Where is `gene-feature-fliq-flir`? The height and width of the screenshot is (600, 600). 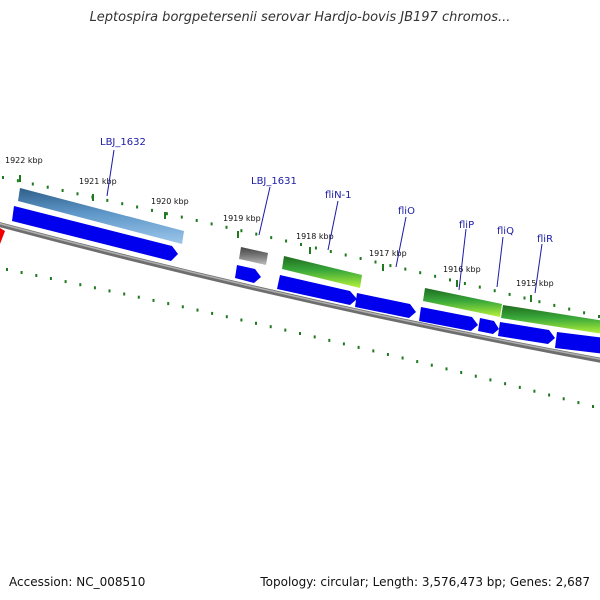 gene-feature-fliq-flir is located at coordinates (550, 319).